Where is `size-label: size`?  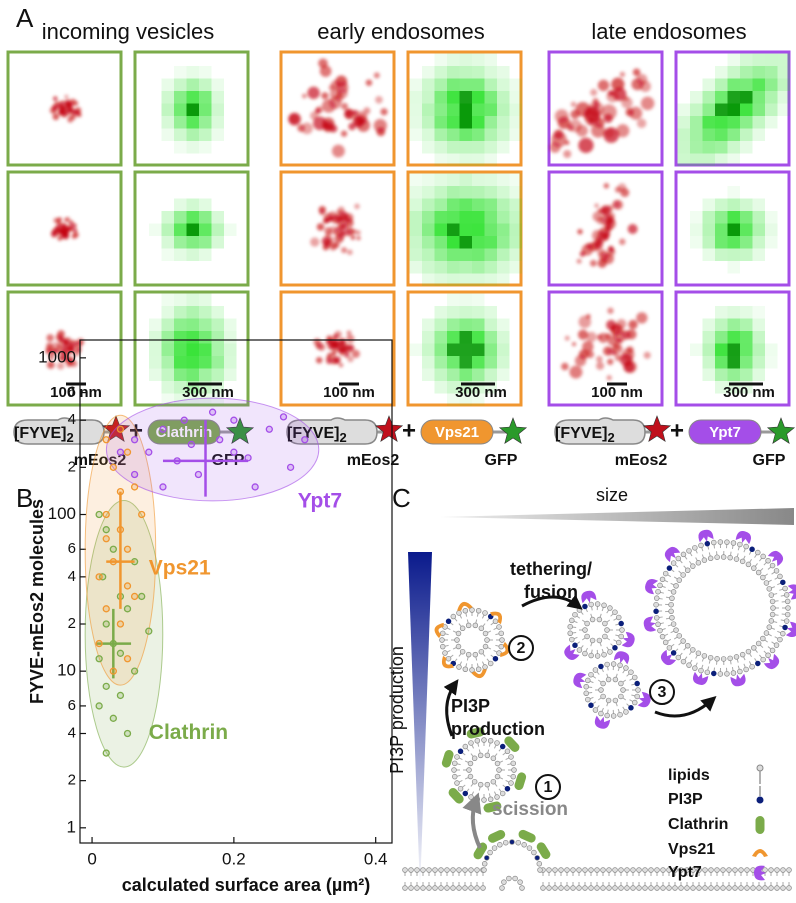
size-label: size is located at coordinates (612, 495).